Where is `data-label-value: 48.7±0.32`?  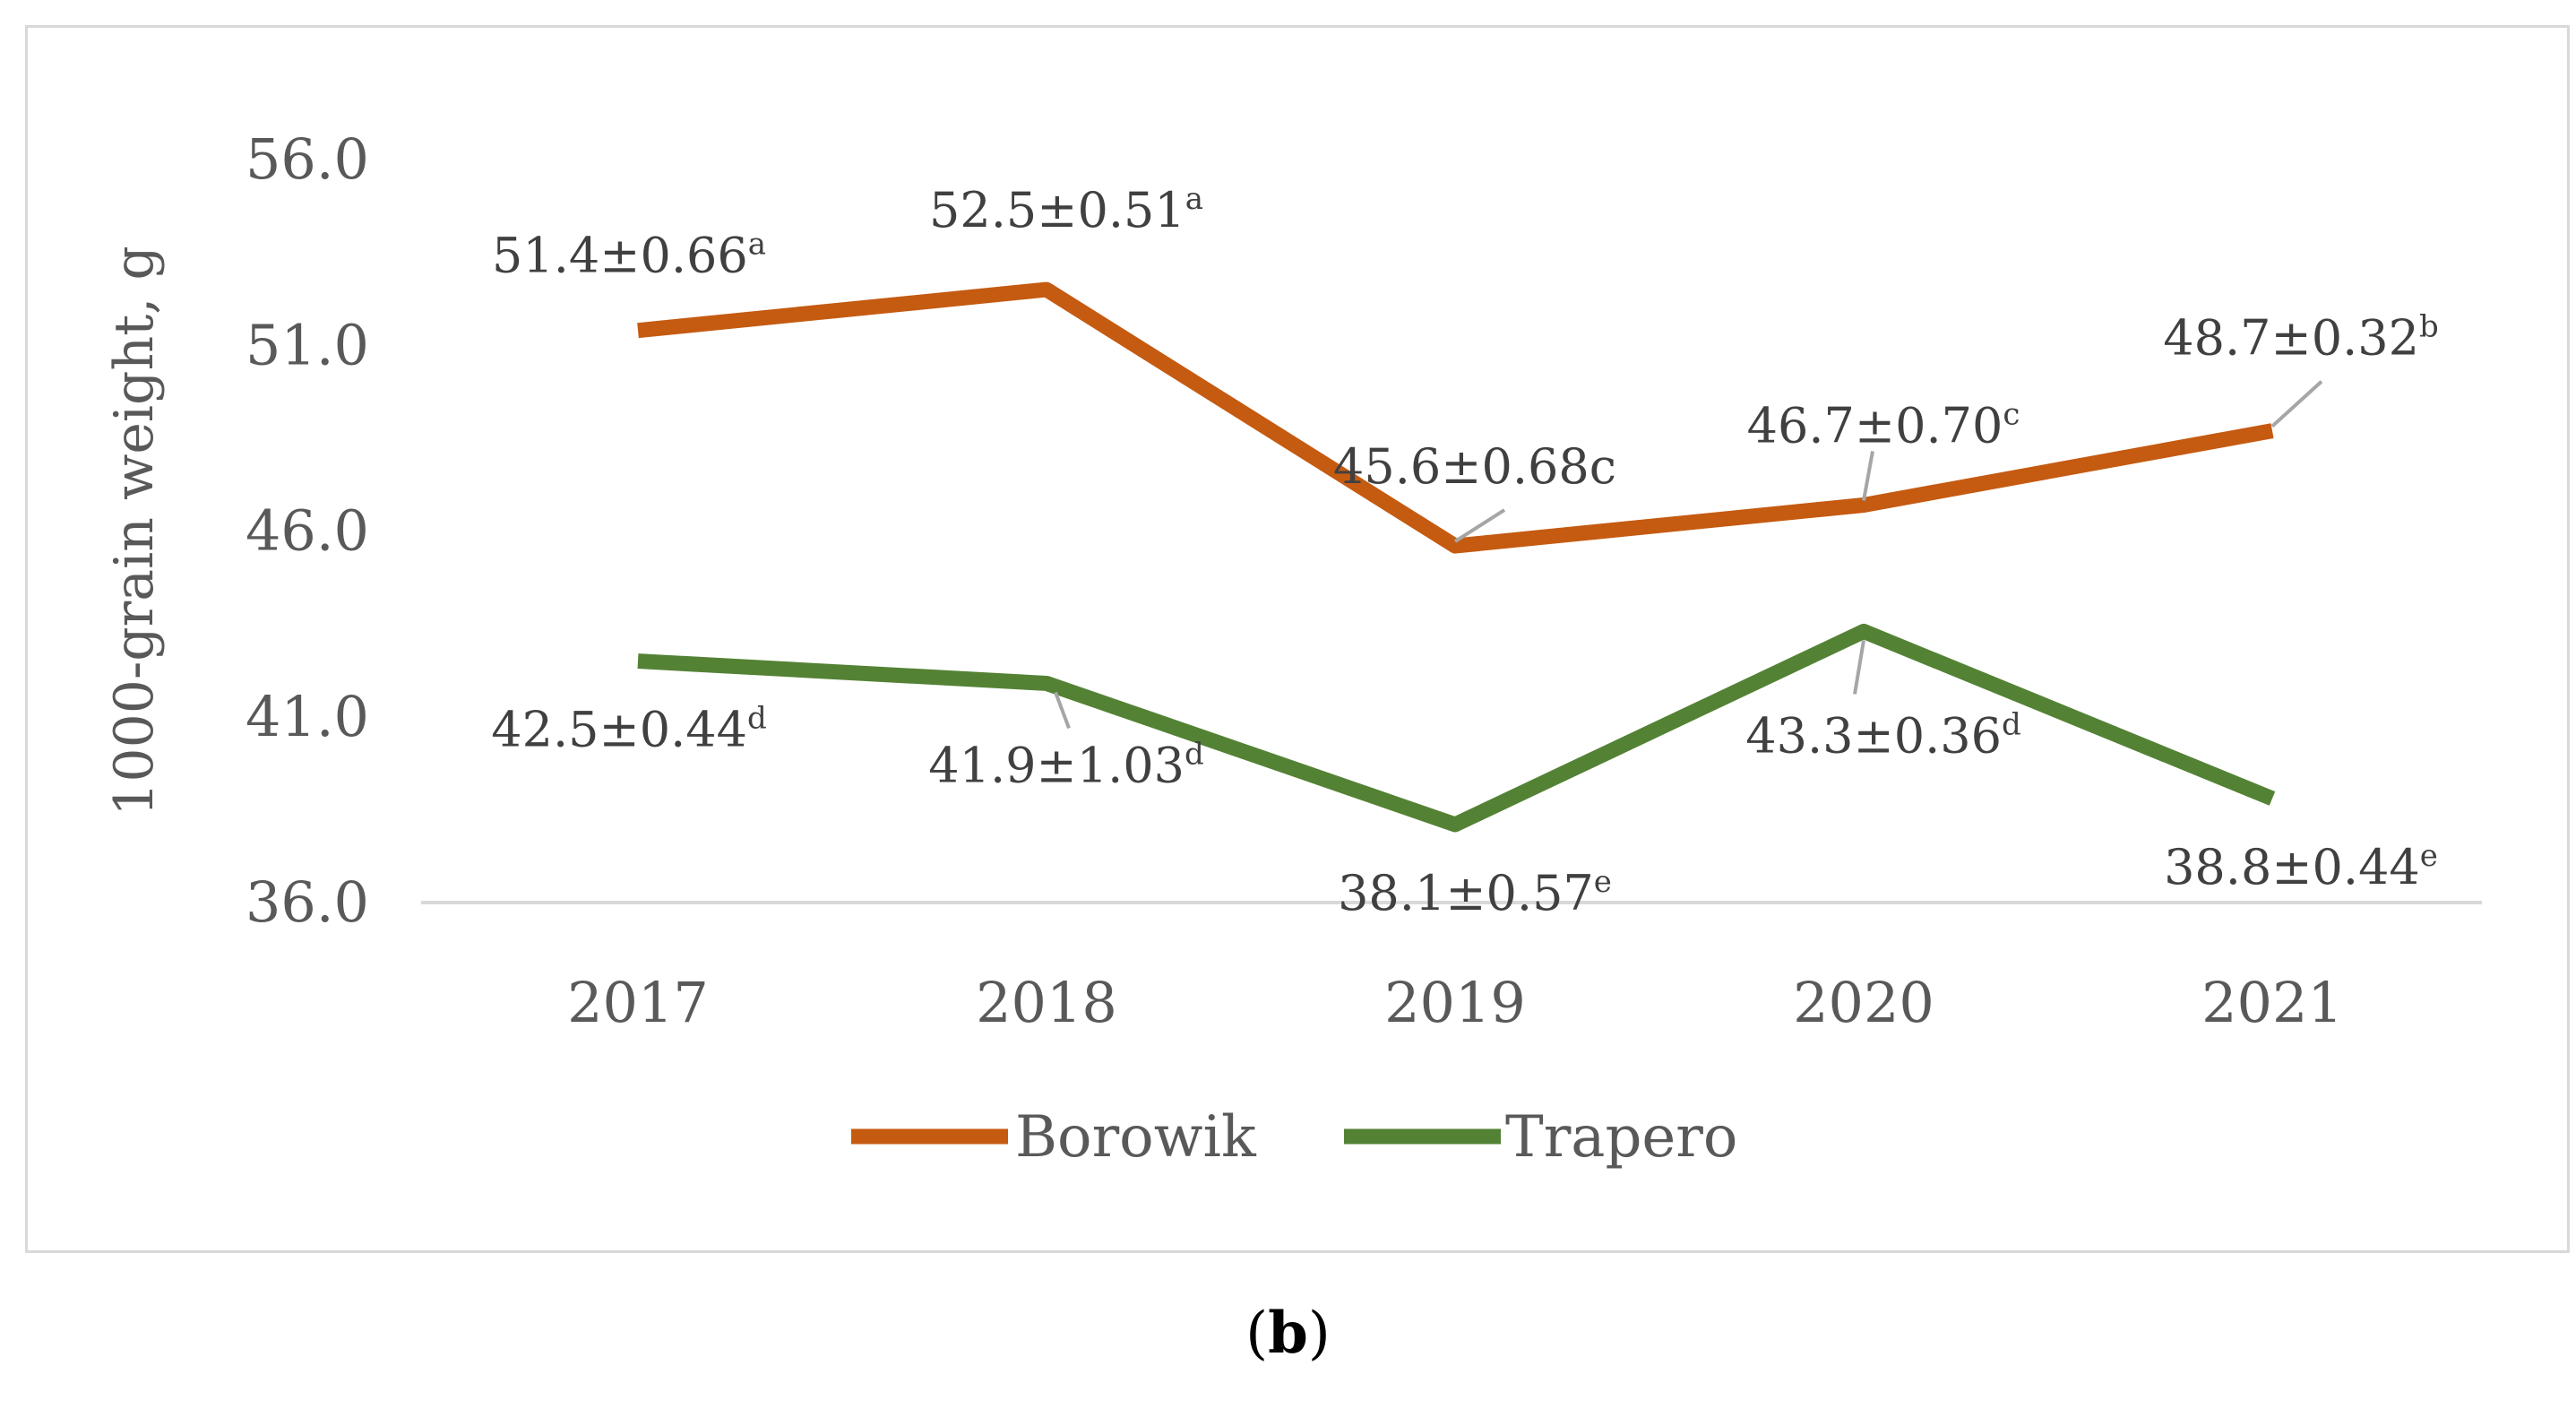
data-label-value: 48.7±0.32 is located at coordinates (2291, 338).